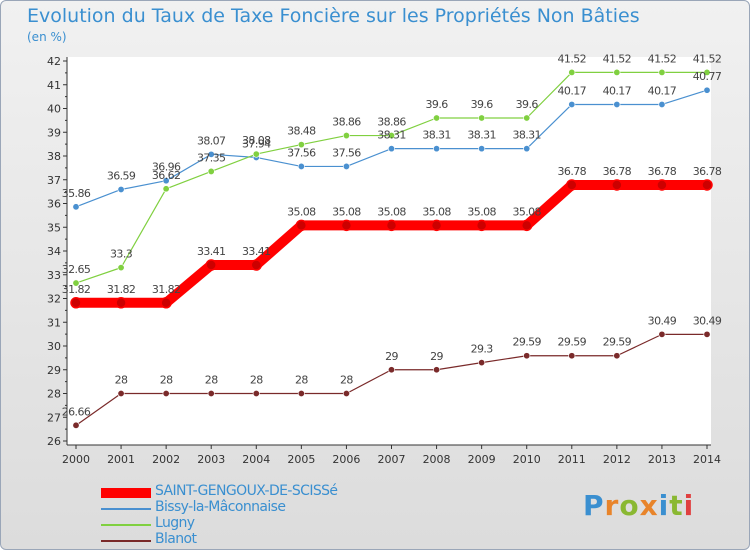  I want to click on x-tick-label: 2000, so click(76, 459).